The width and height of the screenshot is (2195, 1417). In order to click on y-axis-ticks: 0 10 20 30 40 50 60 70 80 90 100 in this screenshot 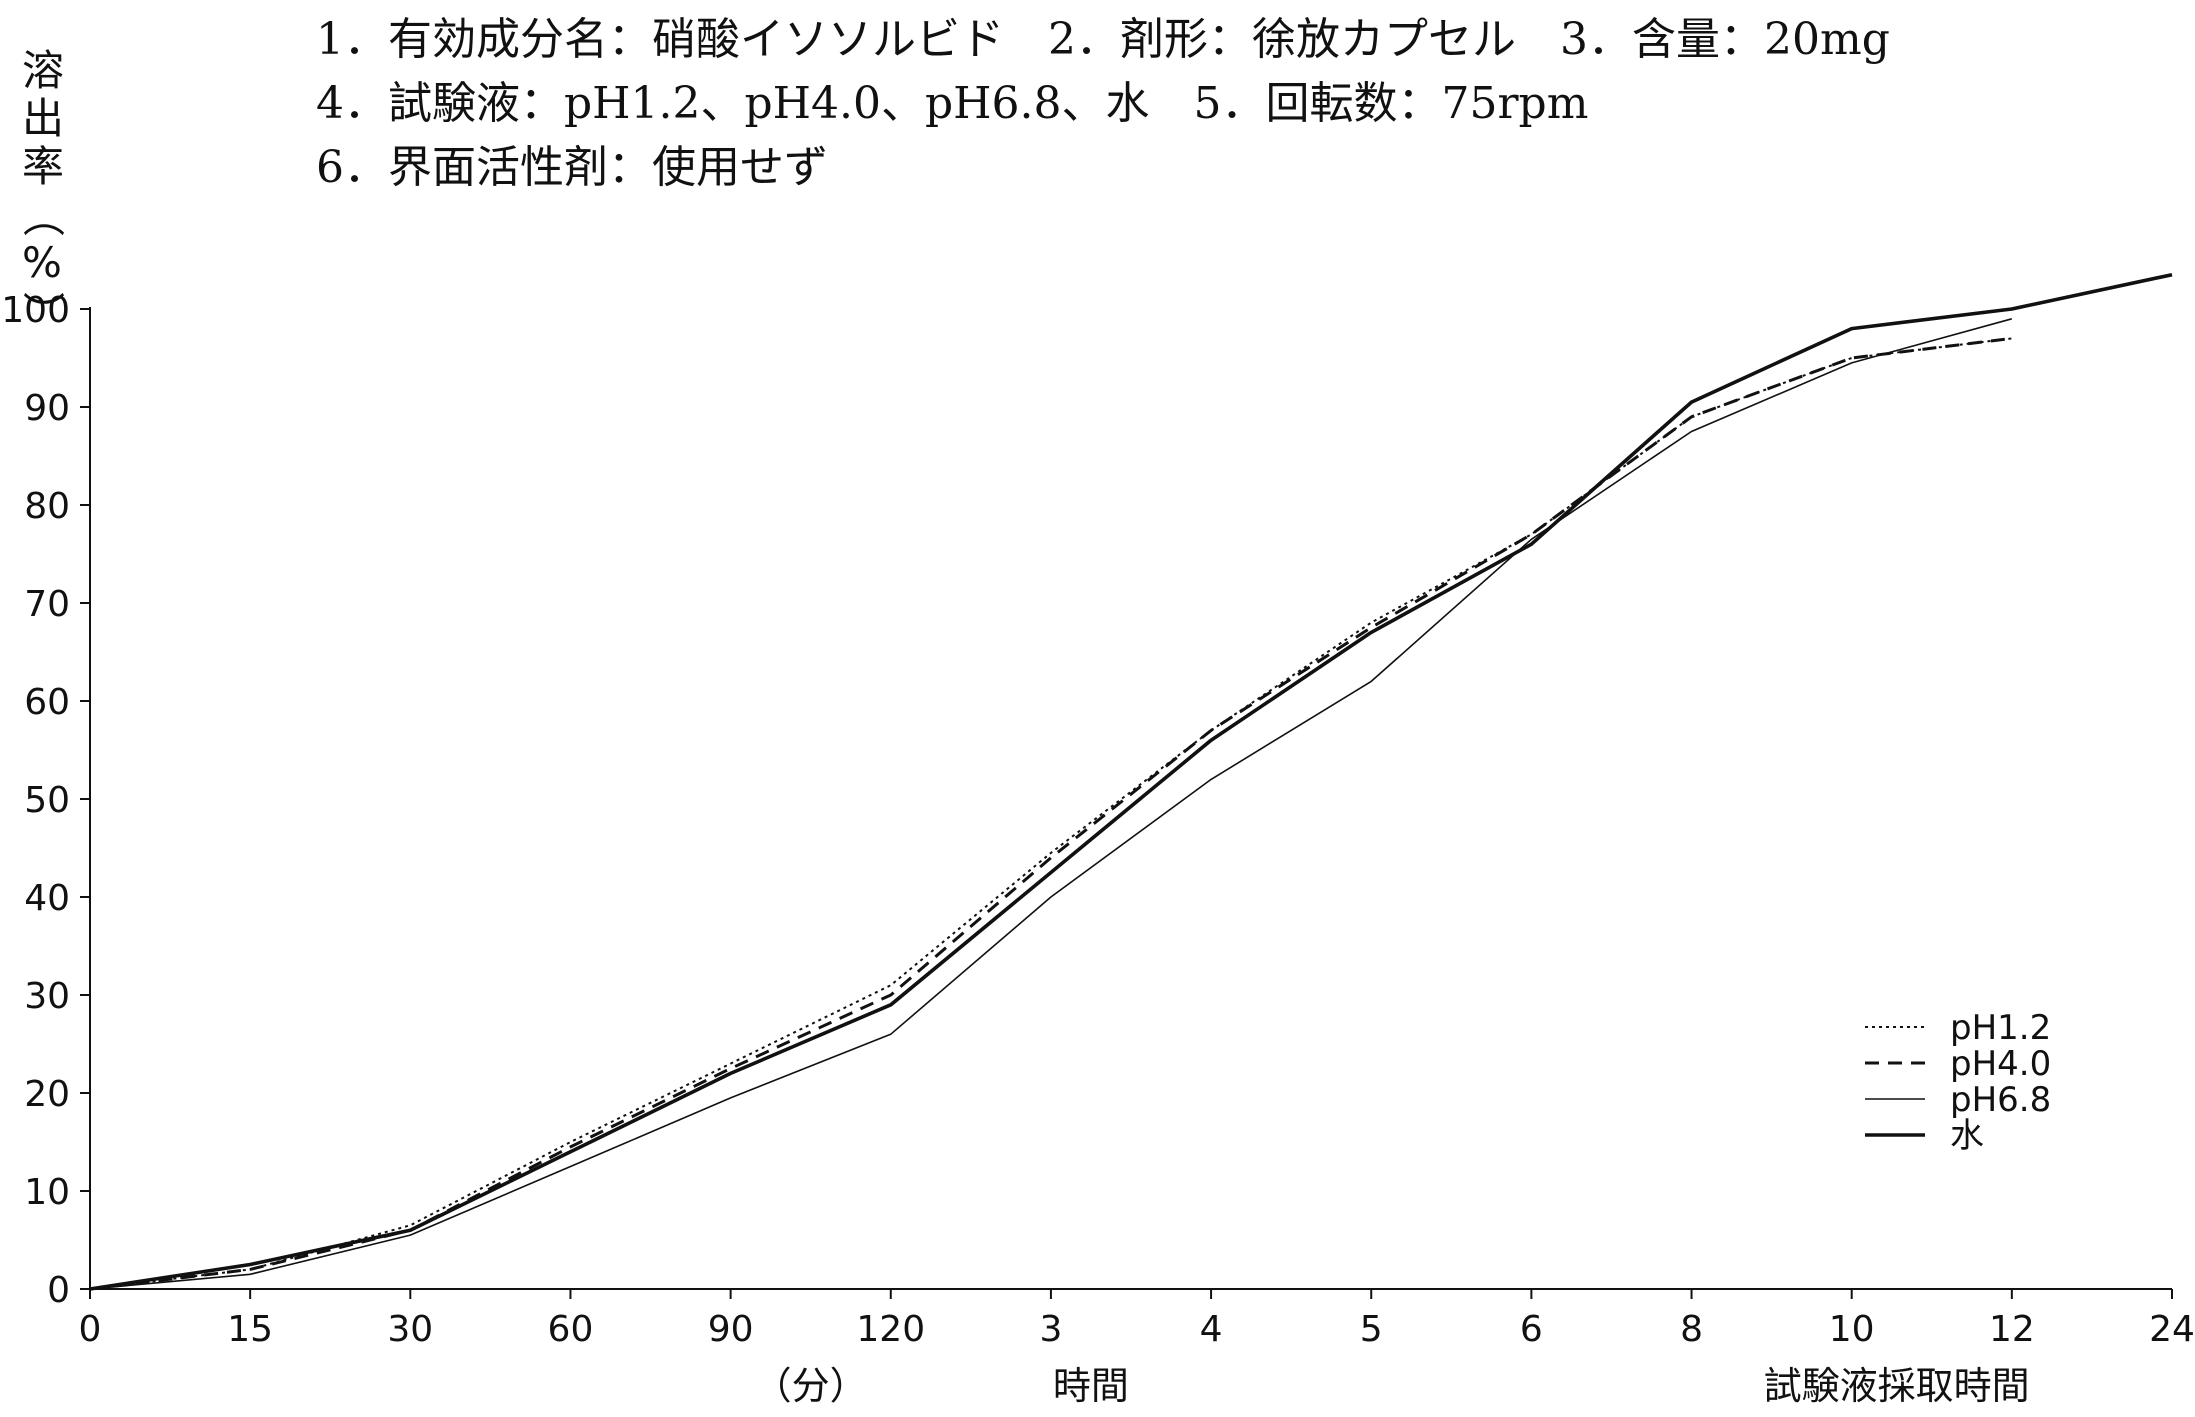, I will do `click(45, 800)`.